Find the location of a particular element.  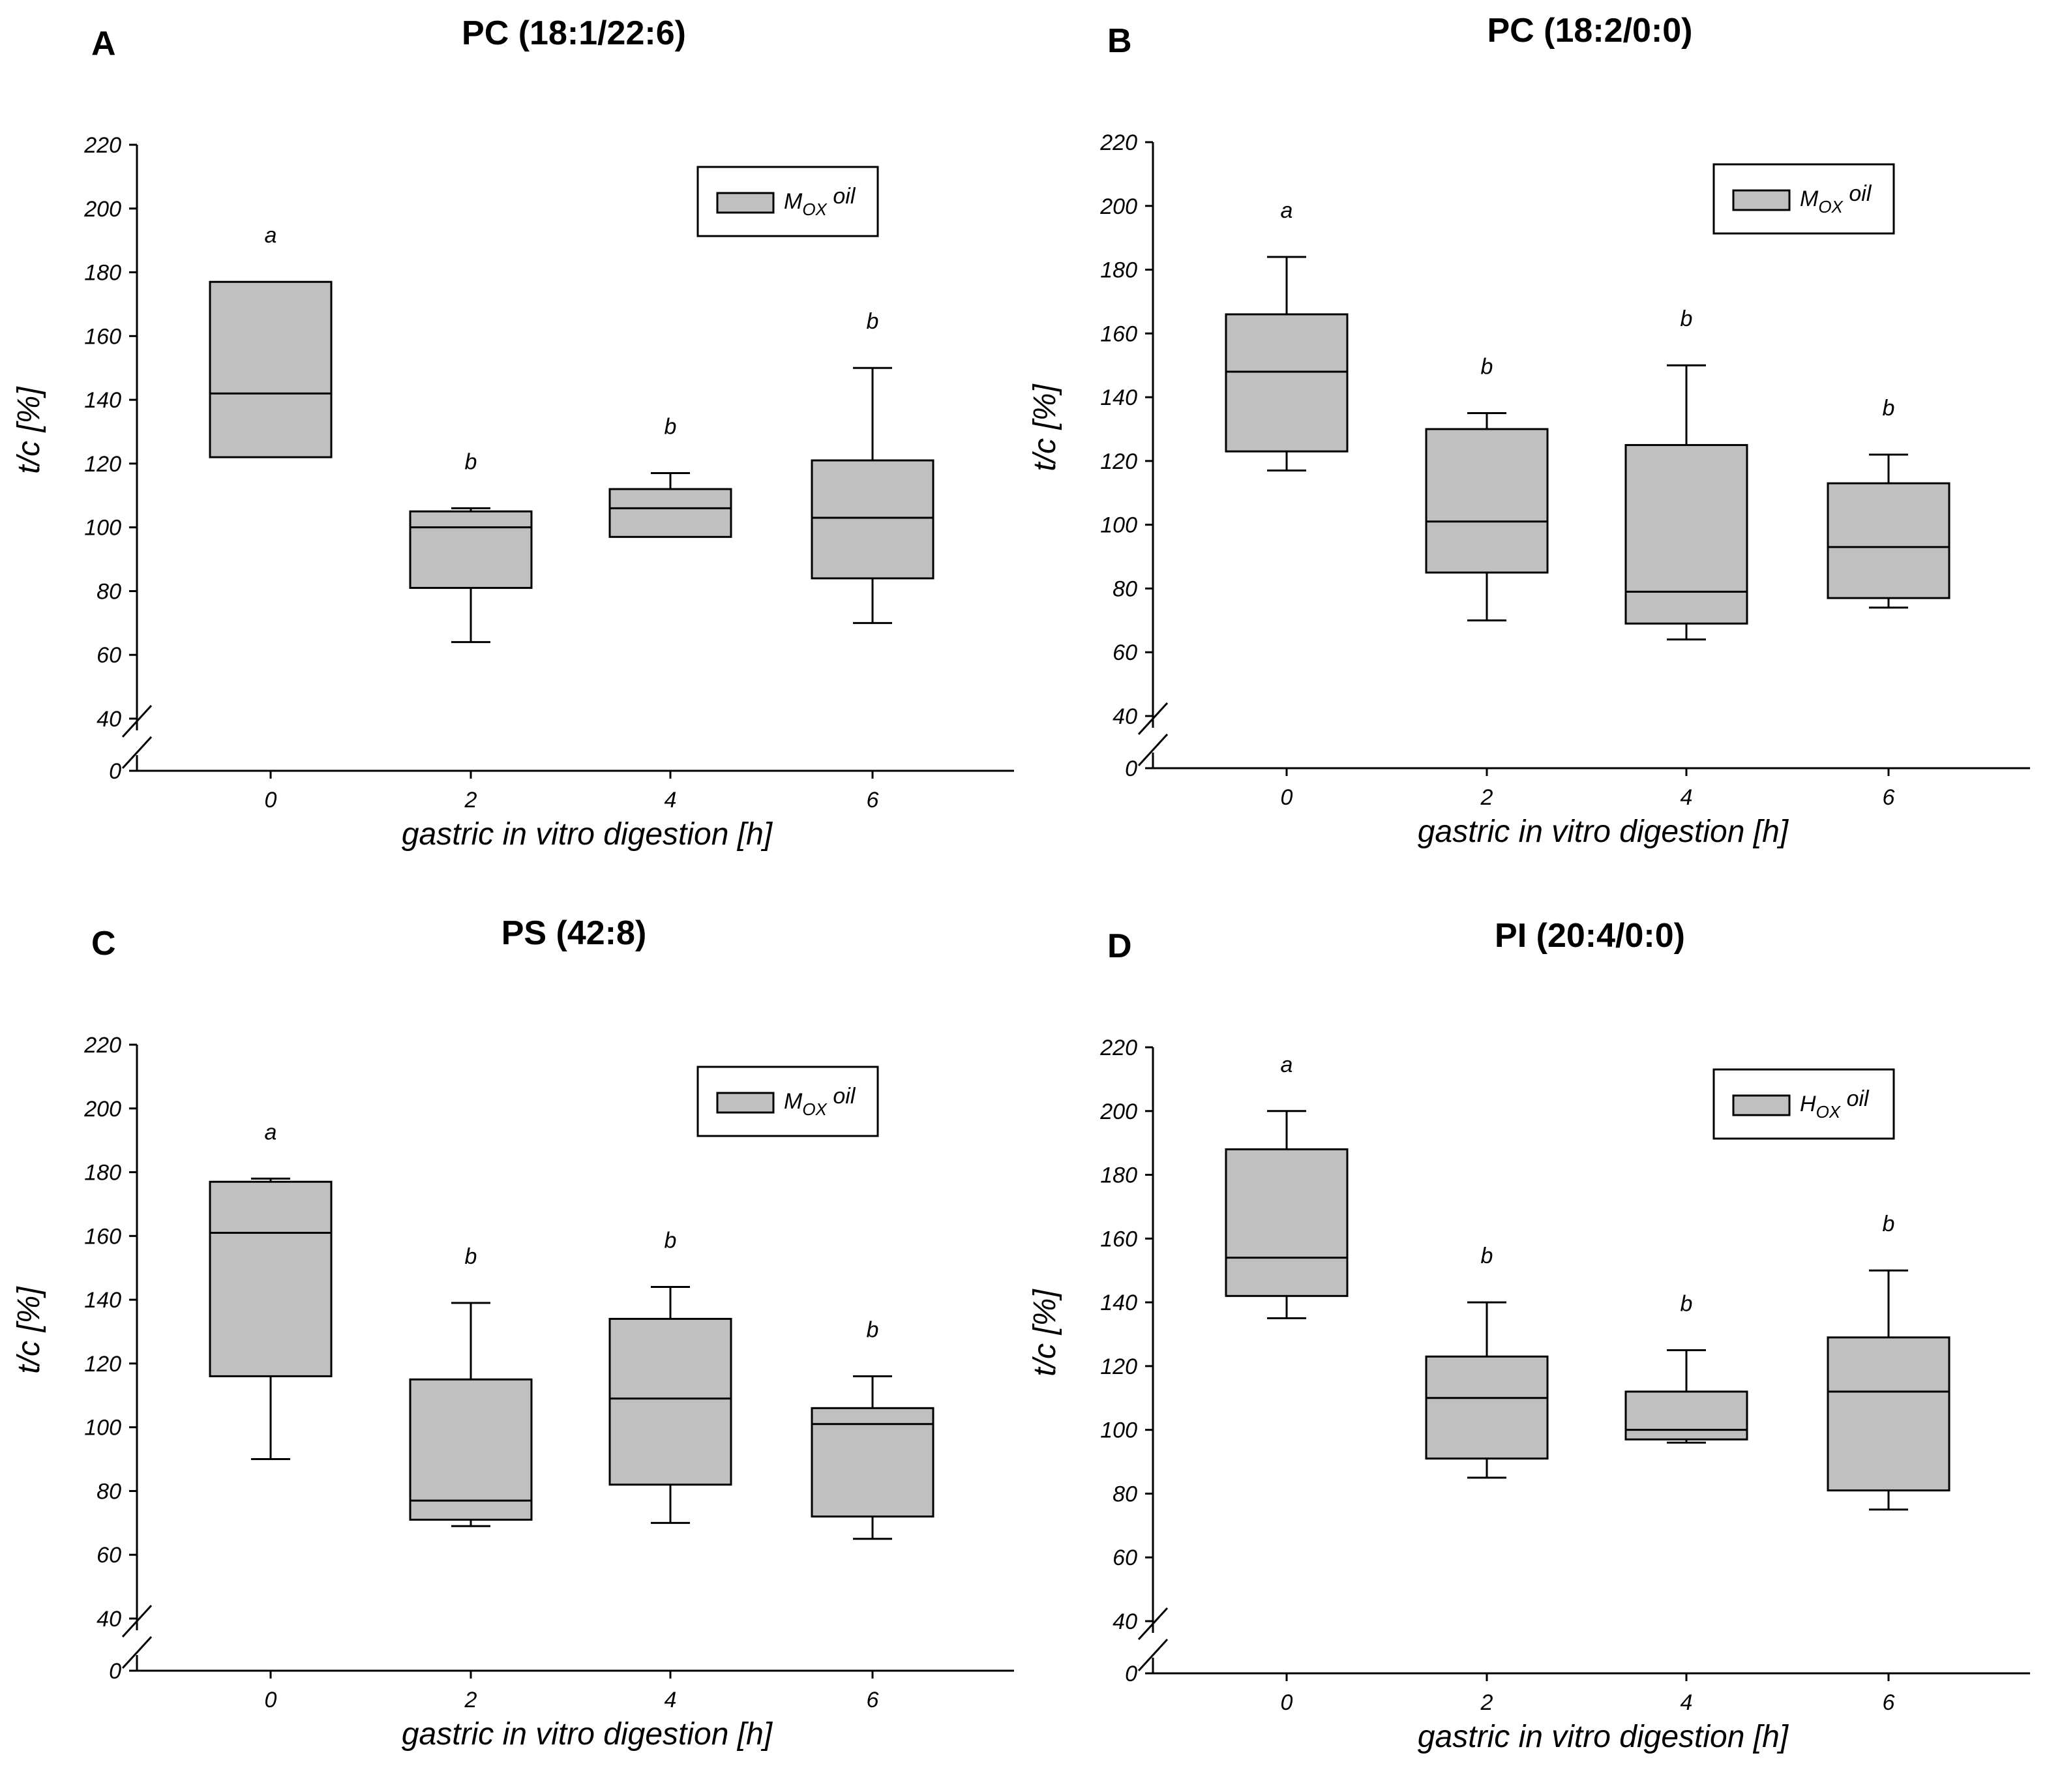

legend: HOX oil is located at coordinates (1804, 1104).